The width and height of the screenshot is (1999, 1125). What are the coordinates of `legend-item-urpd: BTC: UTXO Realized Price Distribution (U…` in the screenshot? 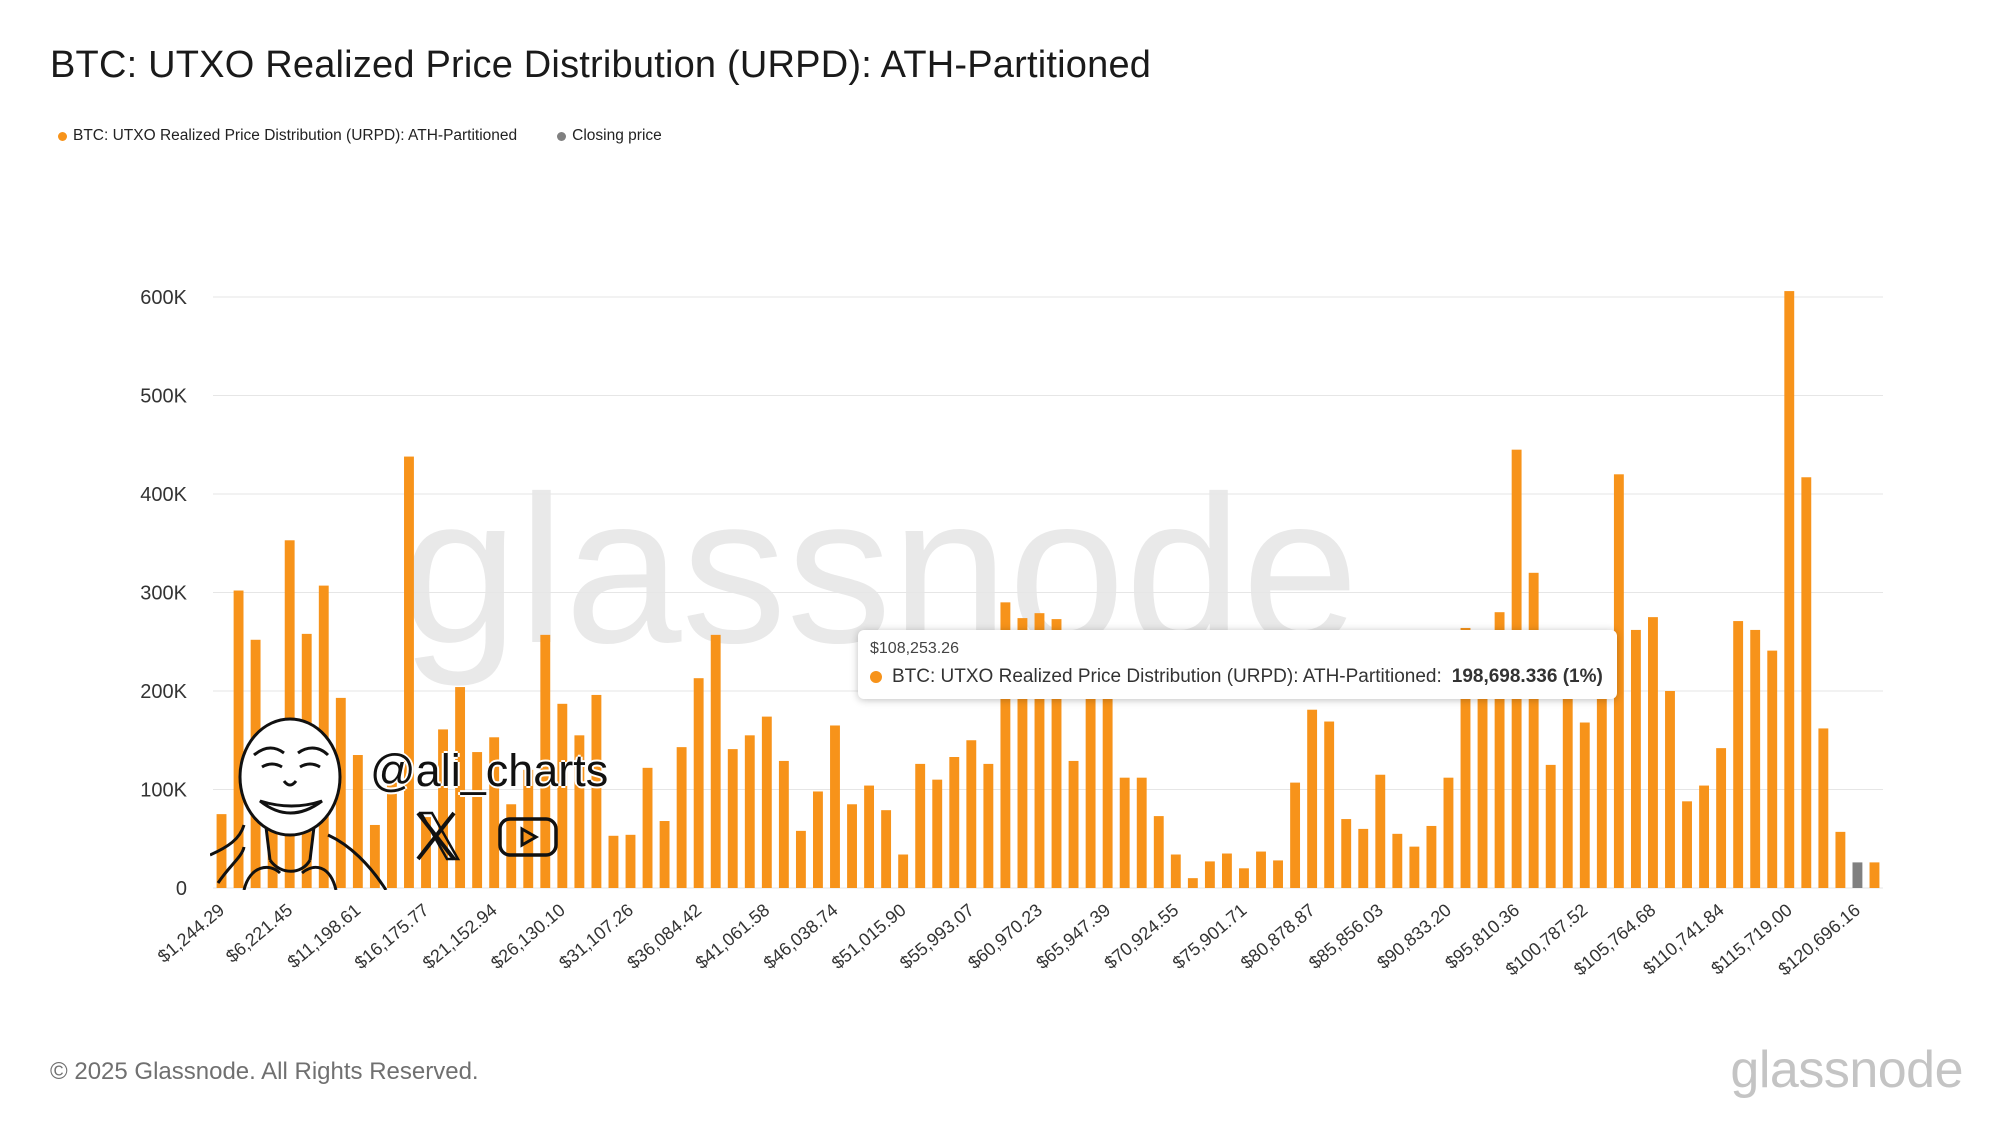 It's located at (287, 136).